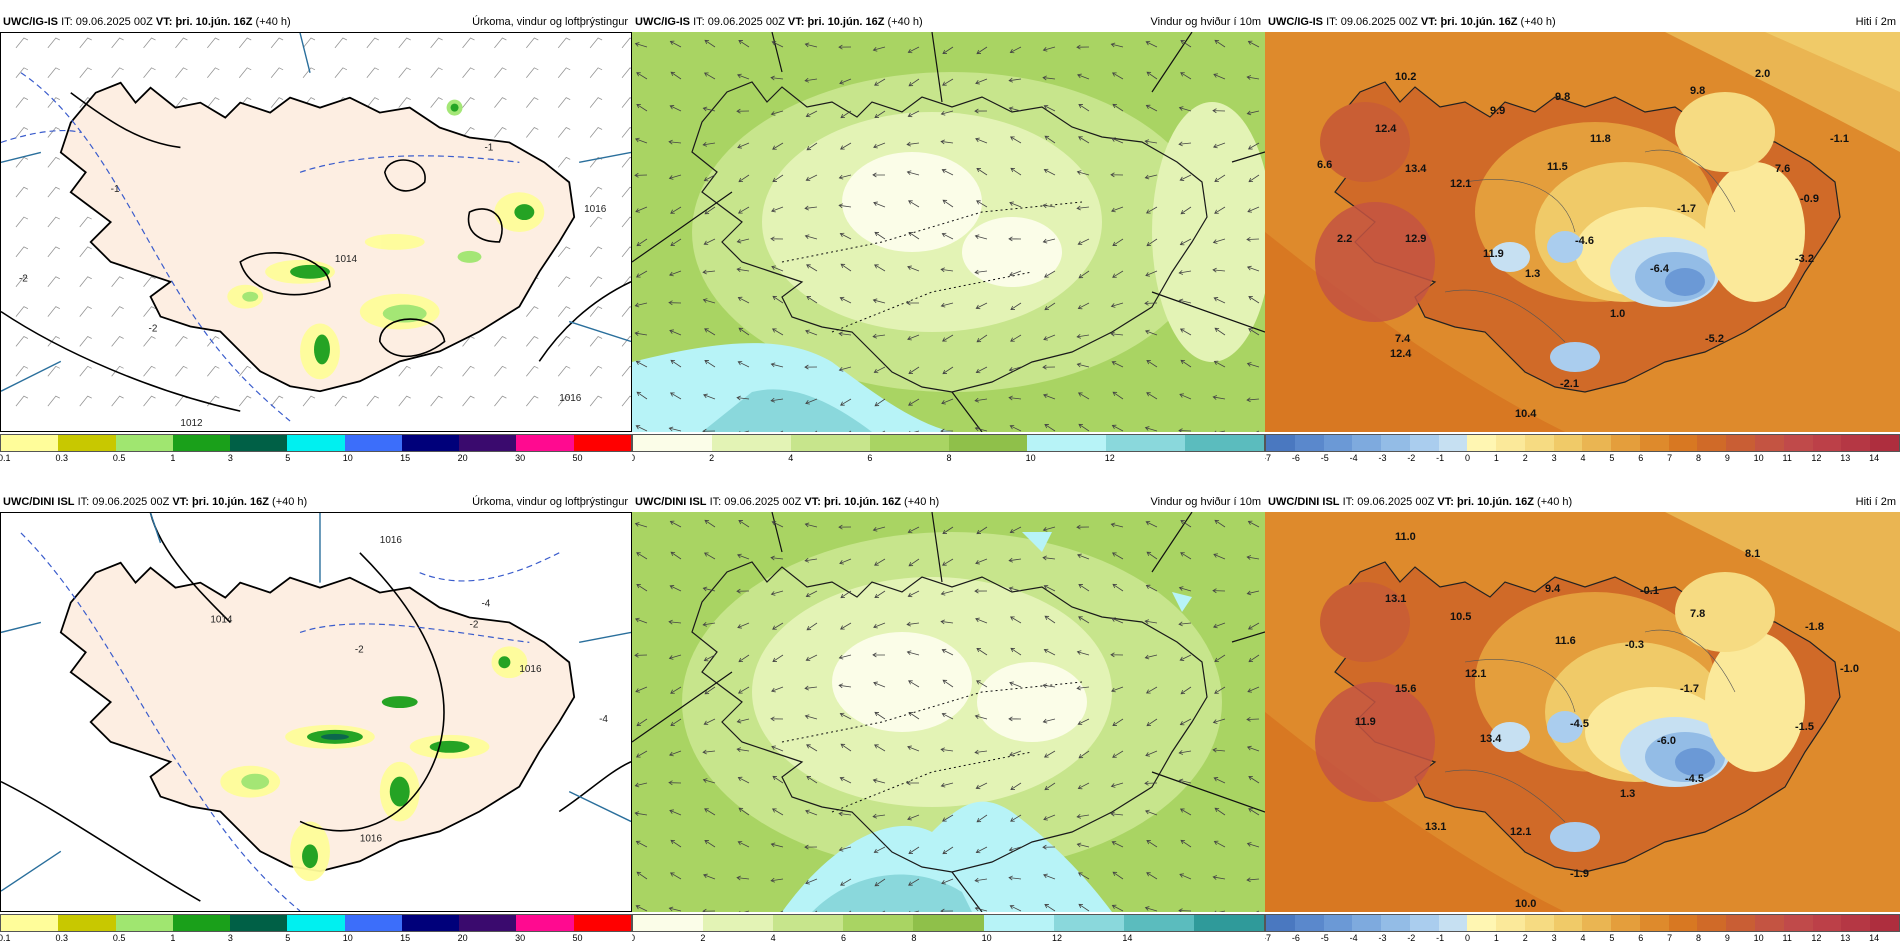 The image size is (1900, 950). I want to click on colorbar-label: 12, so click(1816, 458).